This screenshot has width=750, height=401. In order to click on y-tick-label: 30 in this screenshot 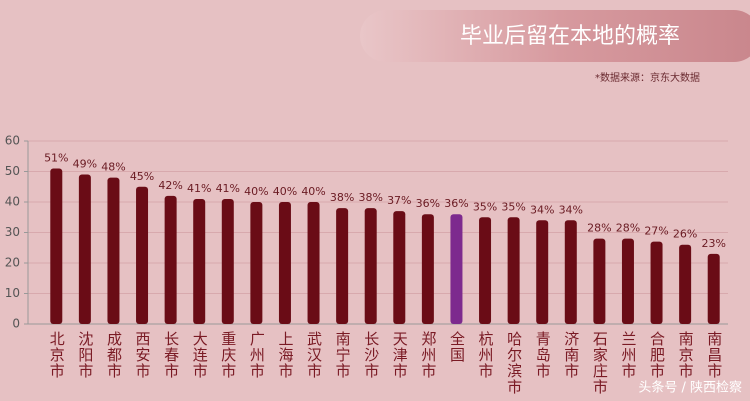, I will do `click(12, 232)`.